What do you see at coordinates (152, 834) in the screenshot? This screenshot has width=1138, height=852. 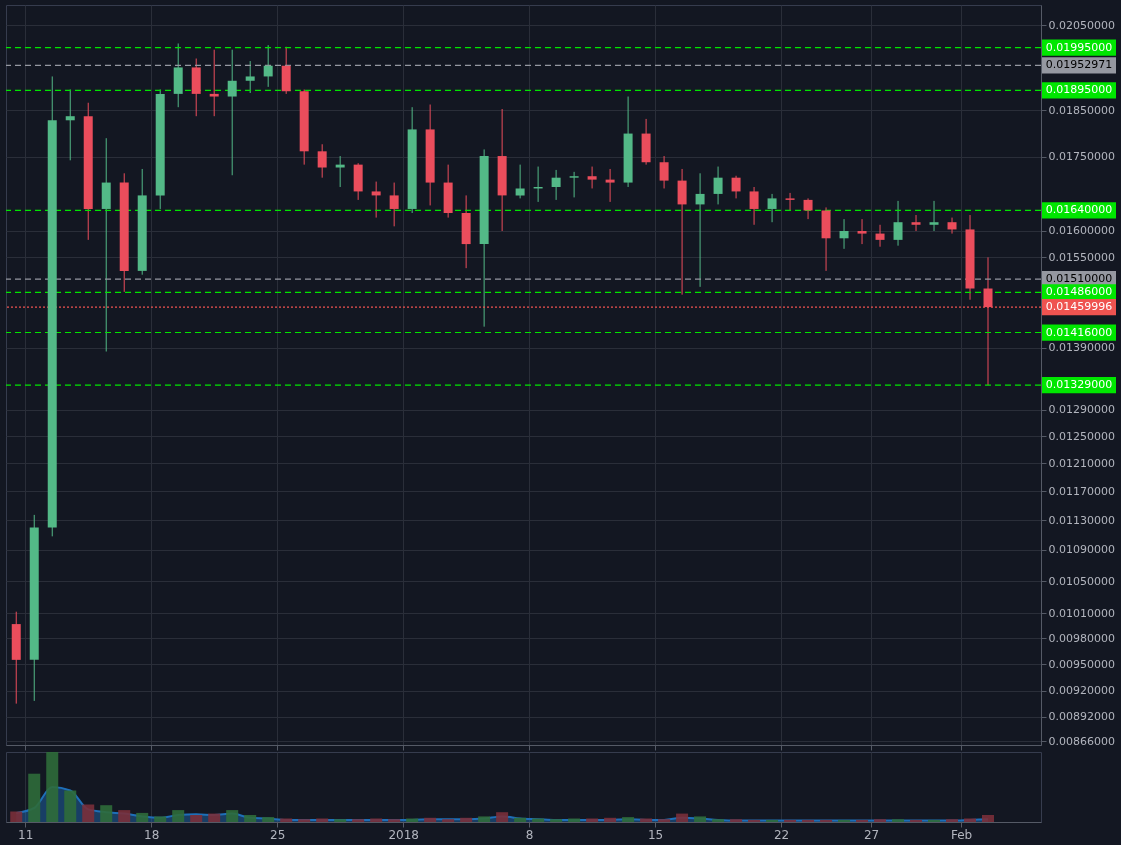 I see `x-tick-label: 18` at bounding box center [152, 834].